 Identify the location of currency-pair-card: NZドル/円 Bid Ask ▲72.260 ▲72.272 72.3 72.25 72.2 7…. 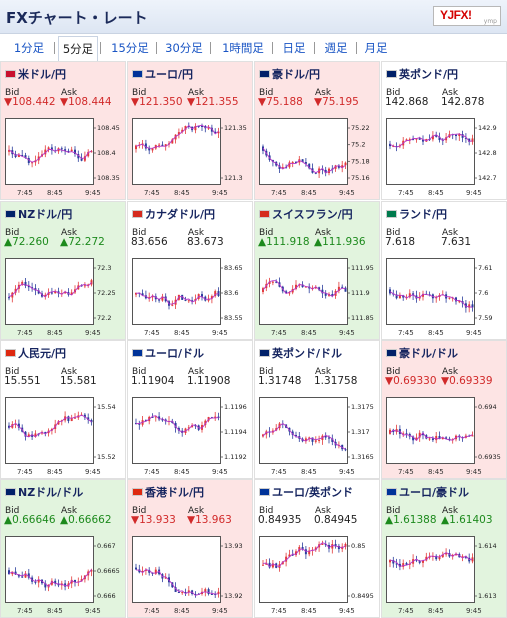
(63, 270).